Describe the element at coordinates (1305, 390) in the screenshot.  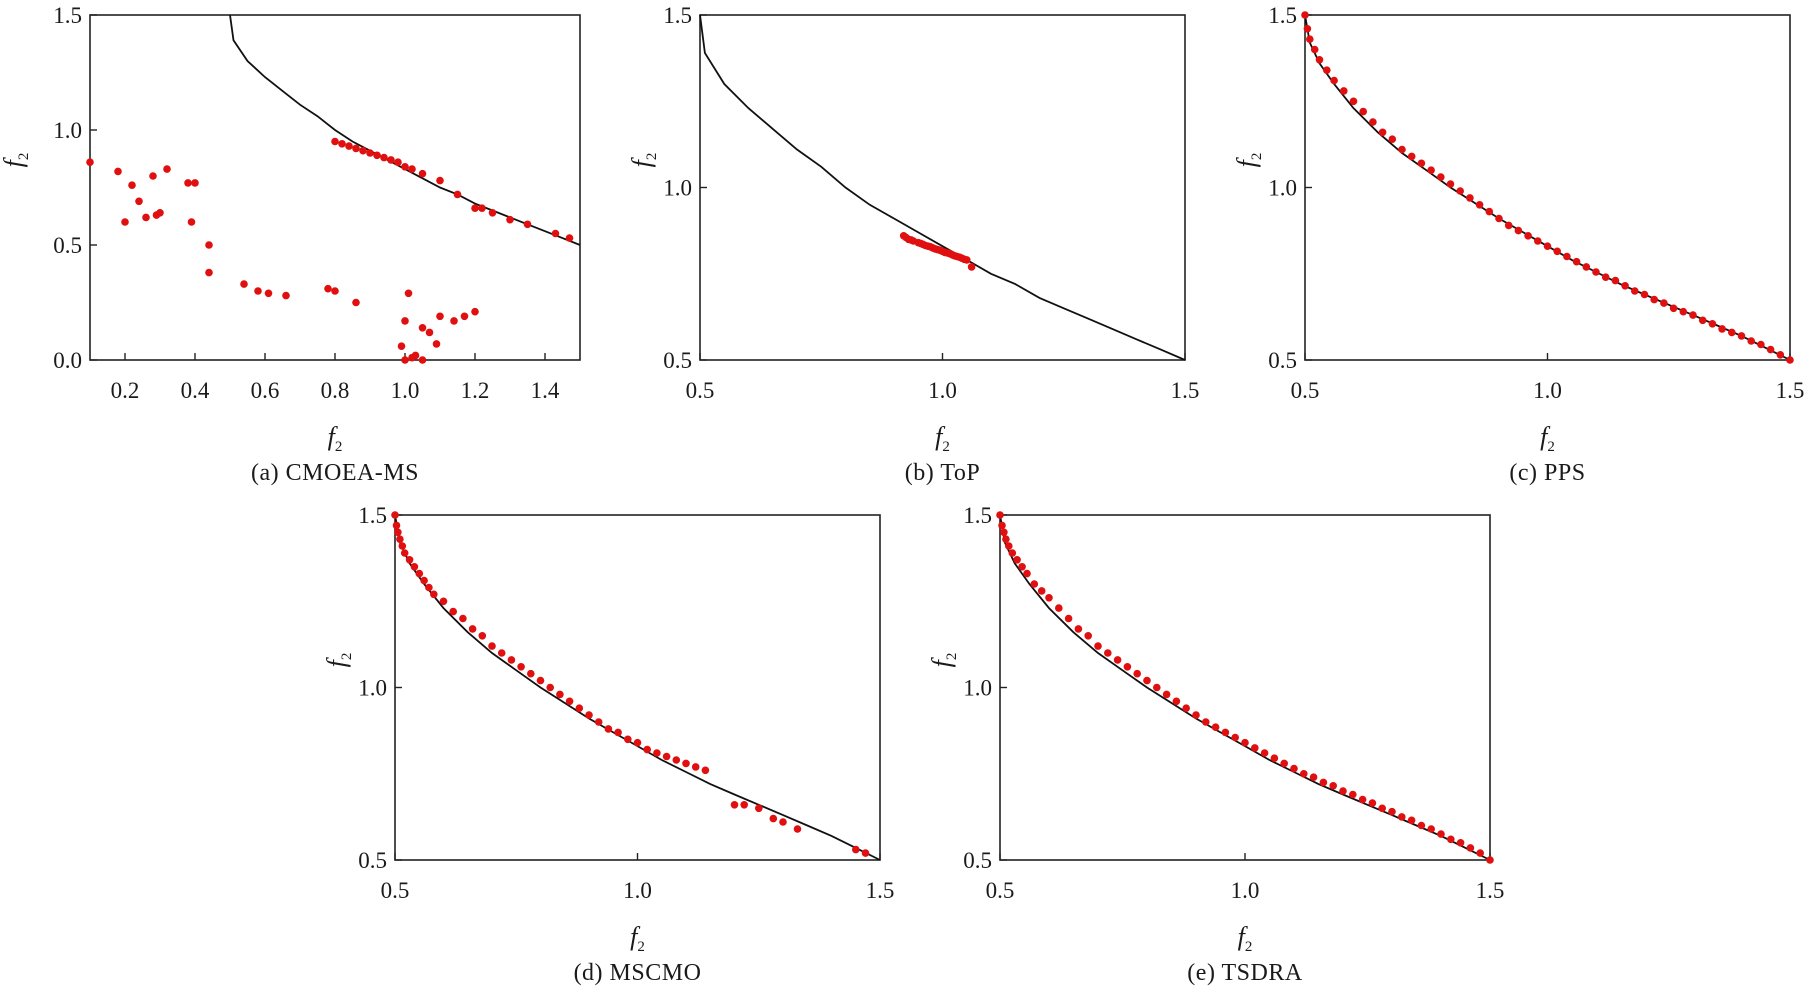
I see `x-tick-label: 0.5` at that location.